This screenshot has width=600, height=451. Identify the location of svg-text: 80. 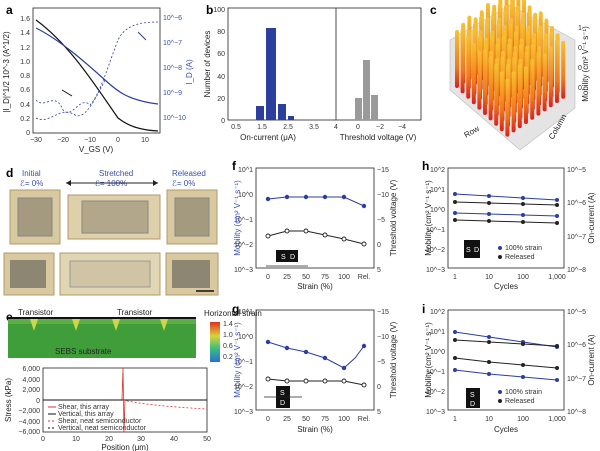
(221, 32).